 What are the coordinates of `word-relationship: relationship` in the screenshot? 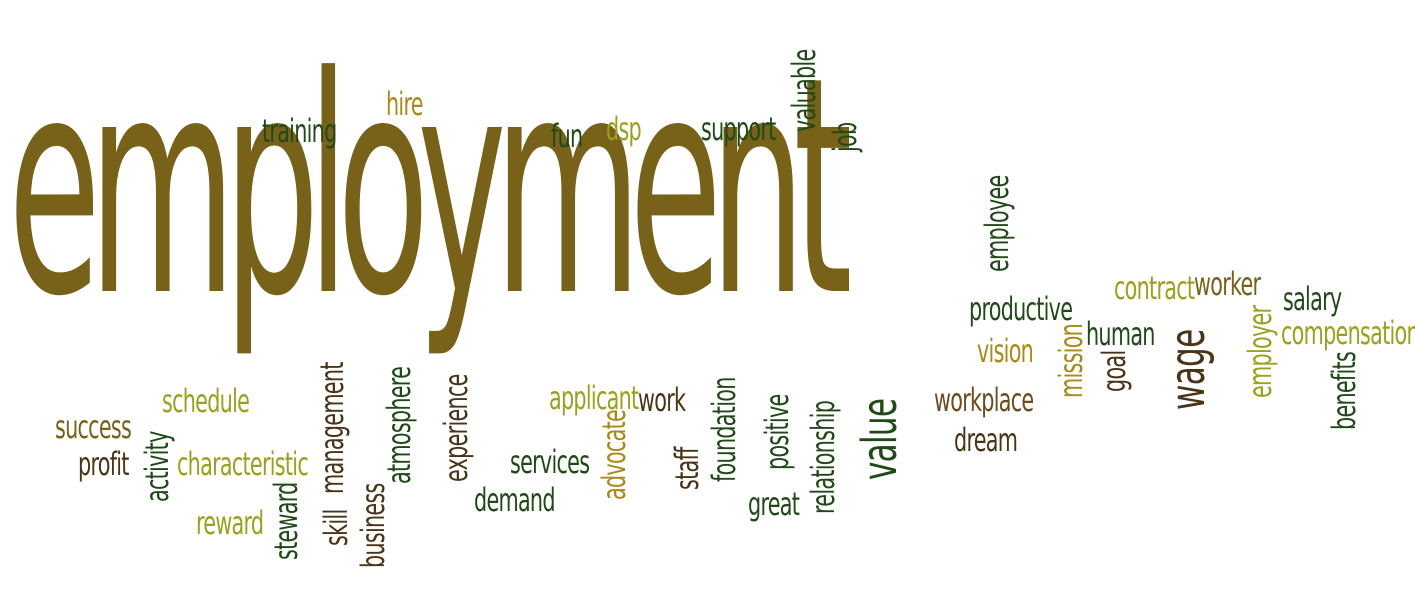 It's located at (823, 457).